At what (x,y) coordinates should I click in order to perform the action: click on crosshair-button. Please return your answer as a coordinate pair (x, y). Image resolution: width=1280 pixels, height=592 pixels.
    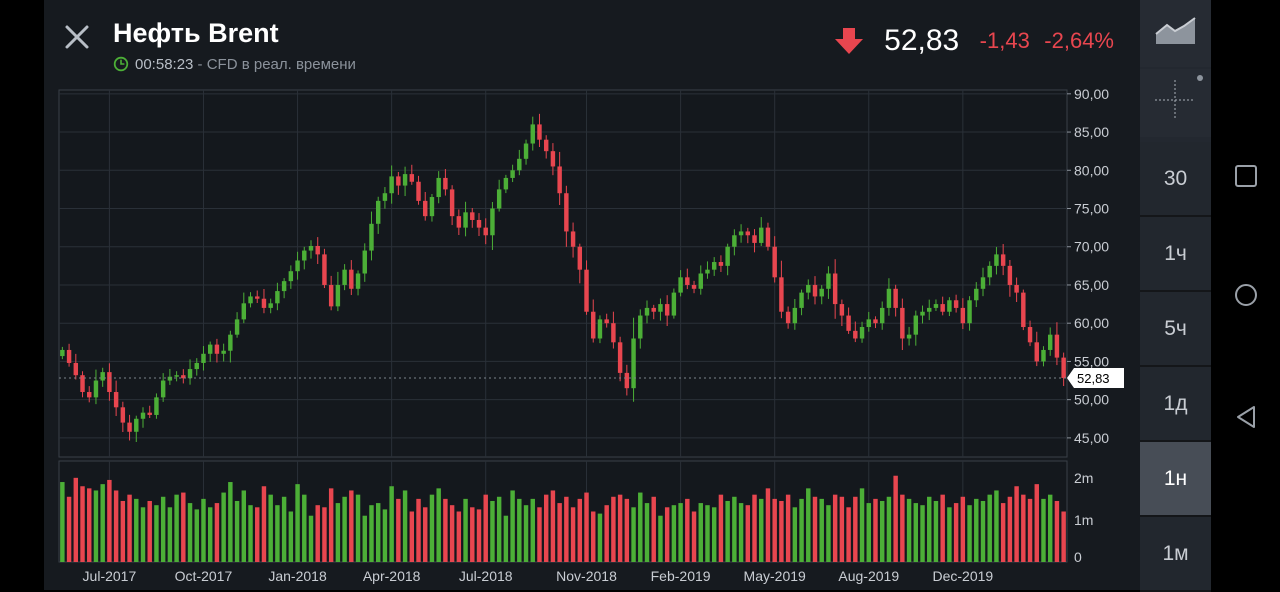
    Looking at the image, I should click on (1175, 103).